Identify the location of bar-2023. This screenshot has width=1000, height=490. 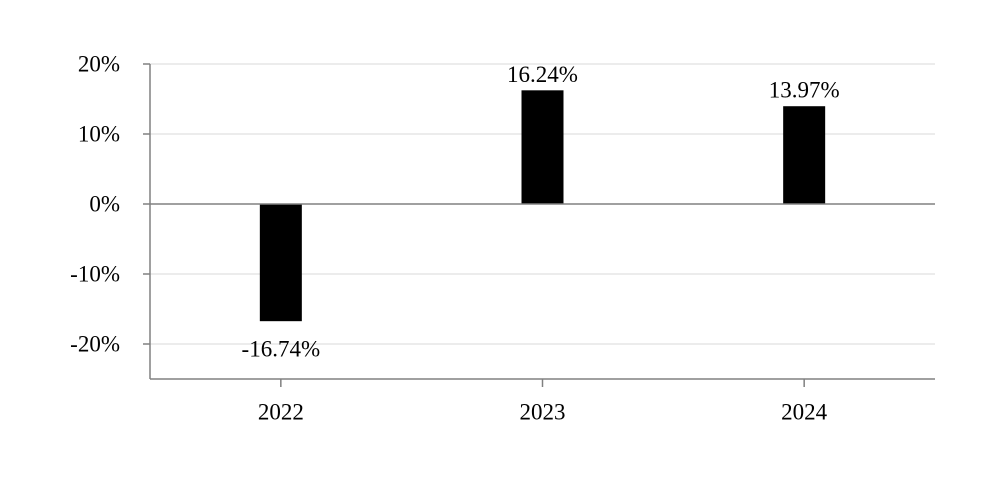
(542, 147).